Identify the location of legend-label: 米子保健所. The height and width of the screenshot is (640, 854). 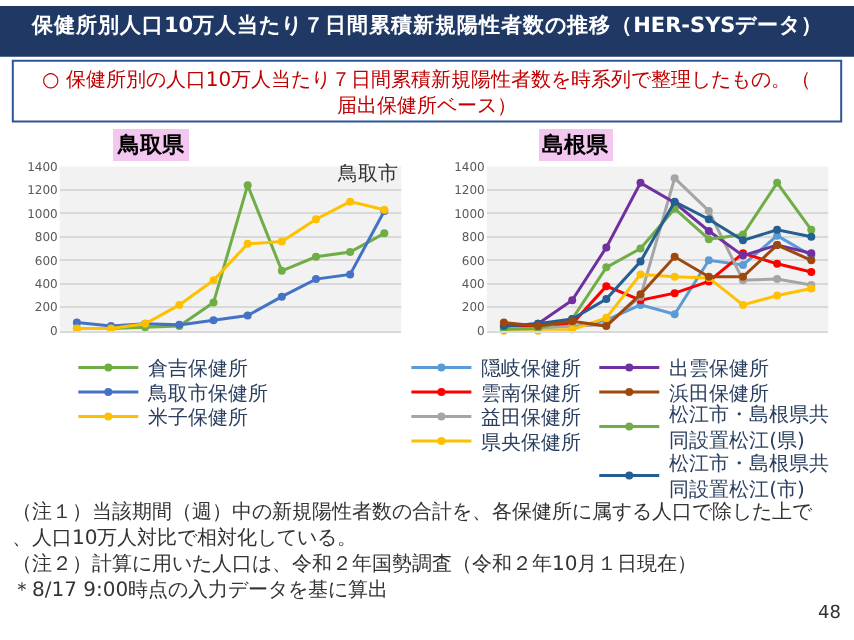
(198, 418).